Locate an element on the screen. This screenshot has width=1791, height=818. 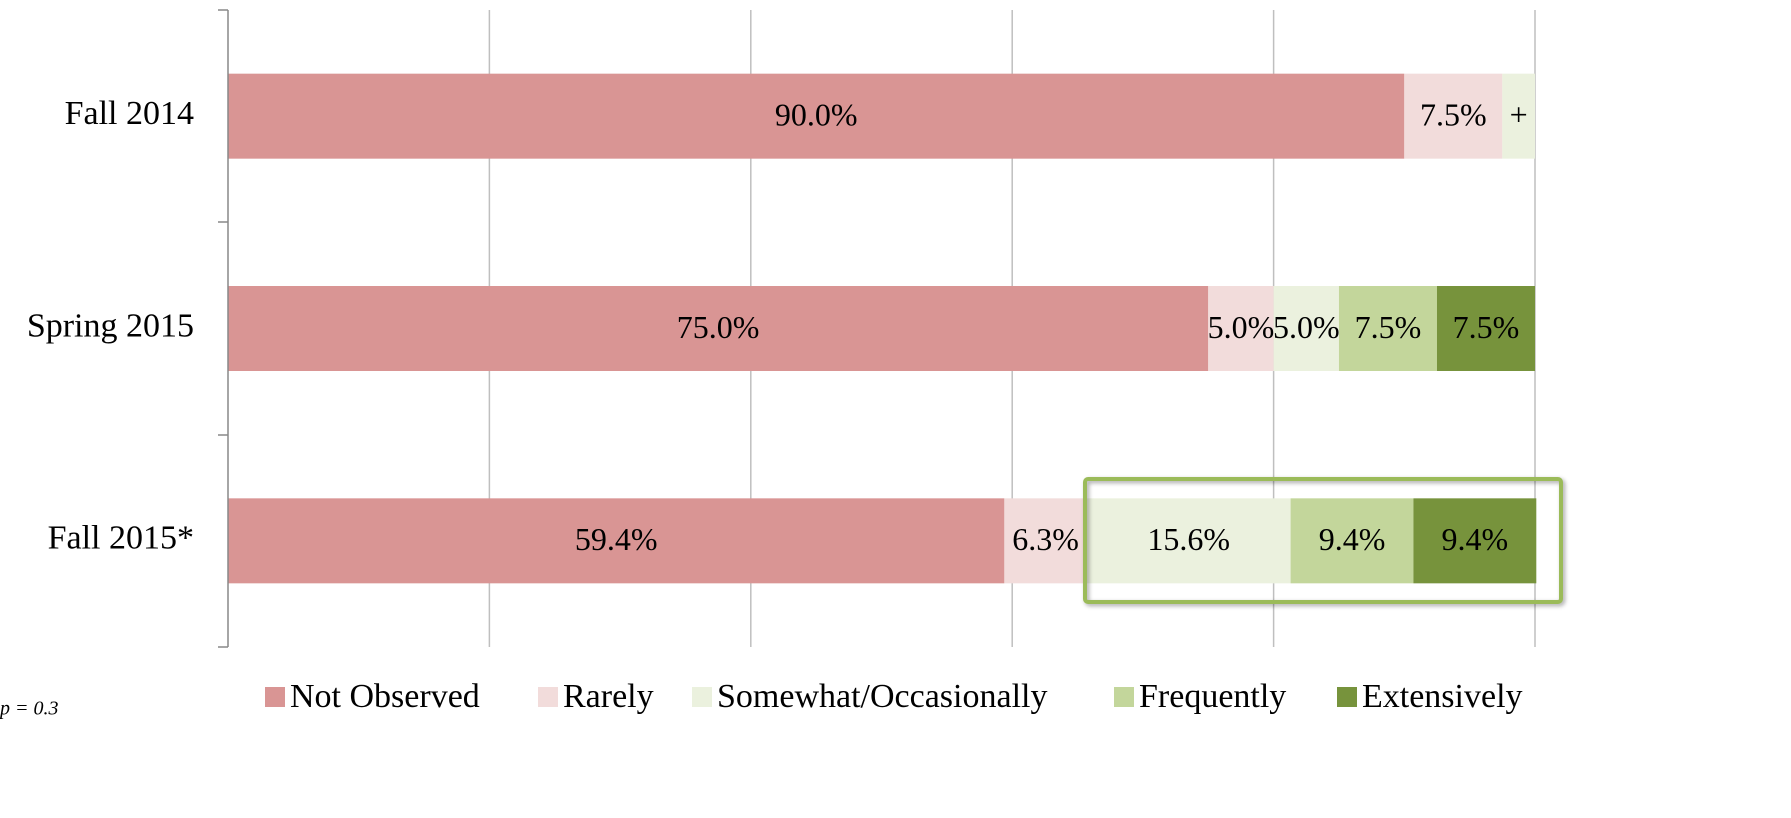
highlight-box is located at coordinates (1323, 540).